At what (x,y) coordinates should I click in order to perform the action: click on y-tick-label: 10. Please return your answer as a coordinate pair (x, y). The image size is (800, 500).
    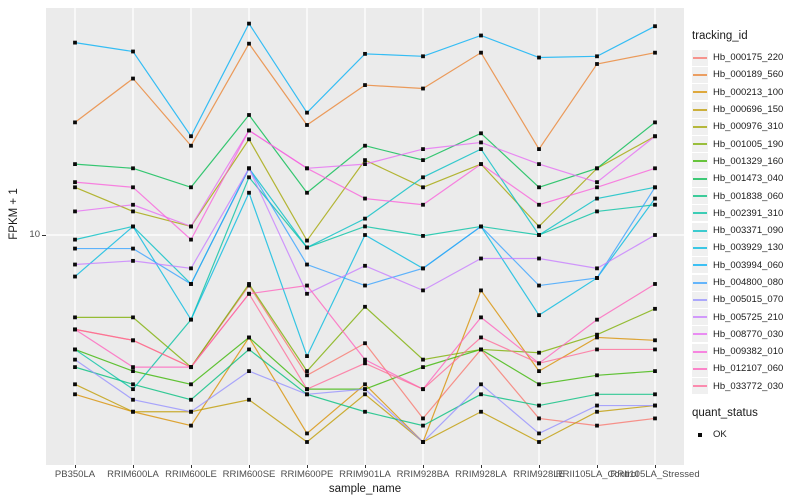
    Looking at the image, I should click on (34, 234).